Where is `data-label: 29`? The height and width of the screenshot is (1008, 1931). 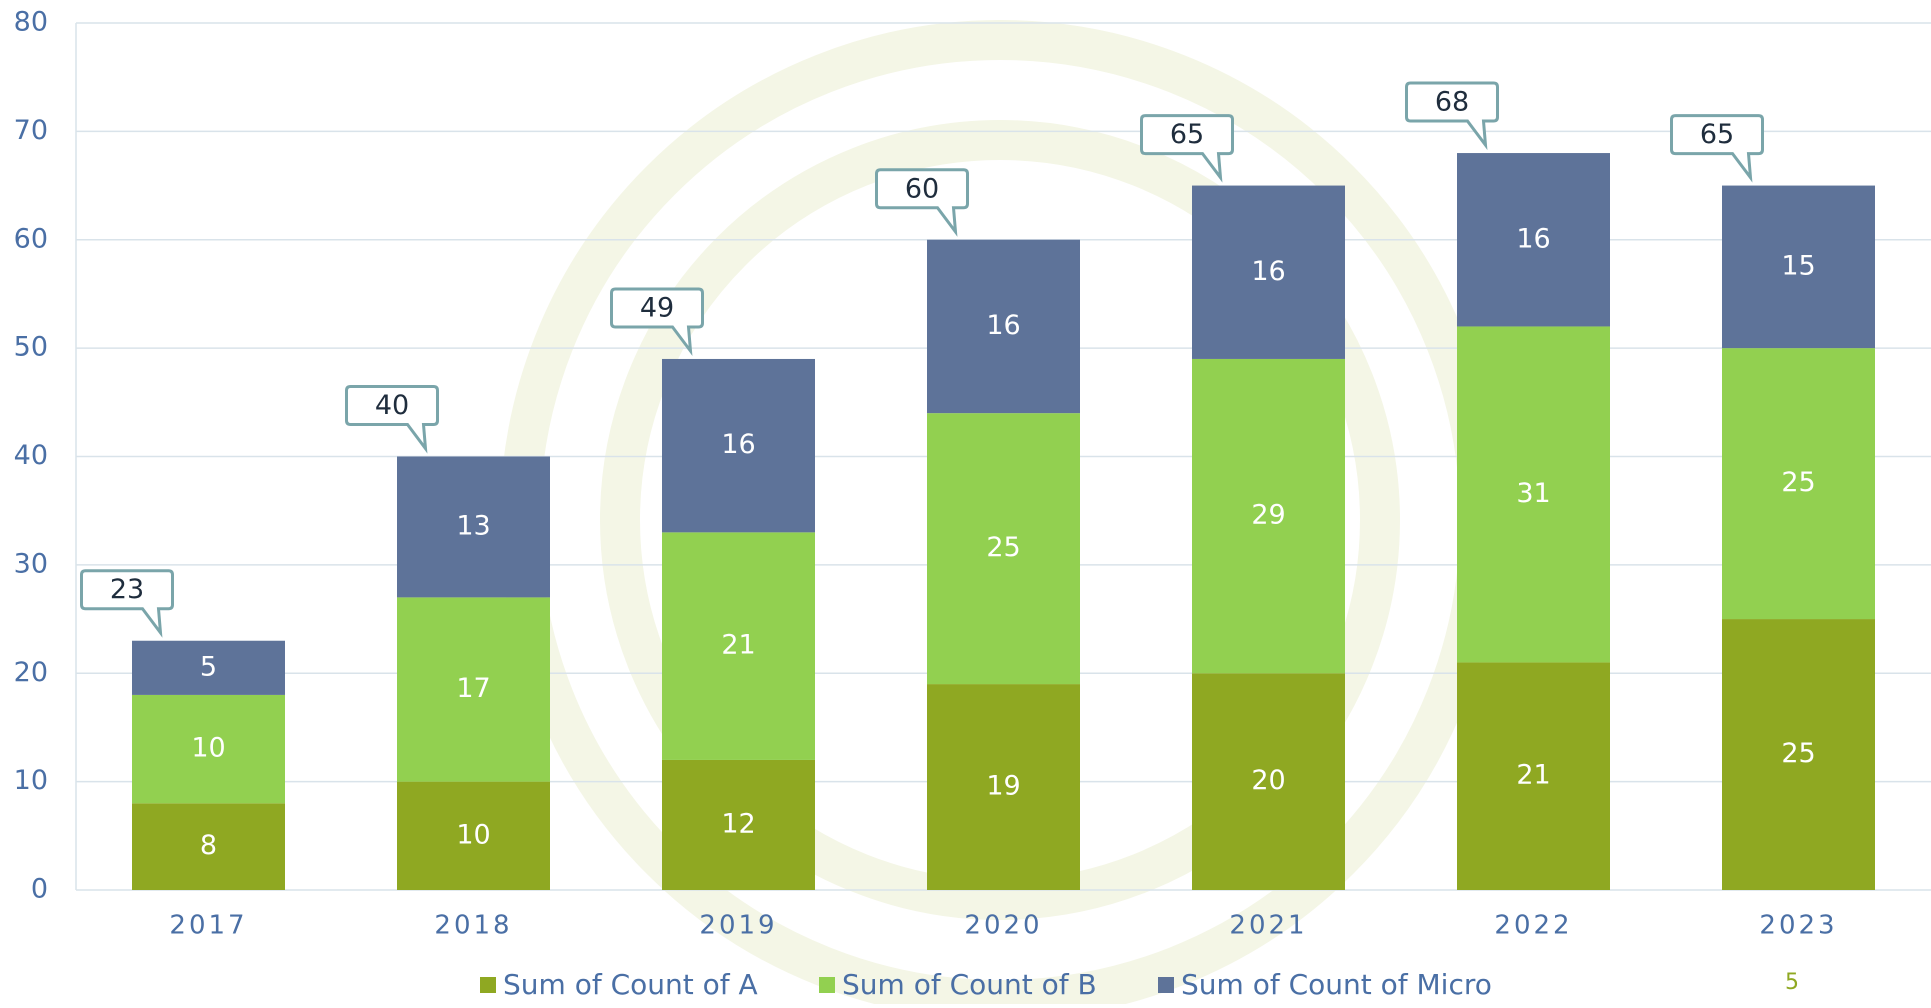 data-label: 29 is located at coordinates (1268, 515).